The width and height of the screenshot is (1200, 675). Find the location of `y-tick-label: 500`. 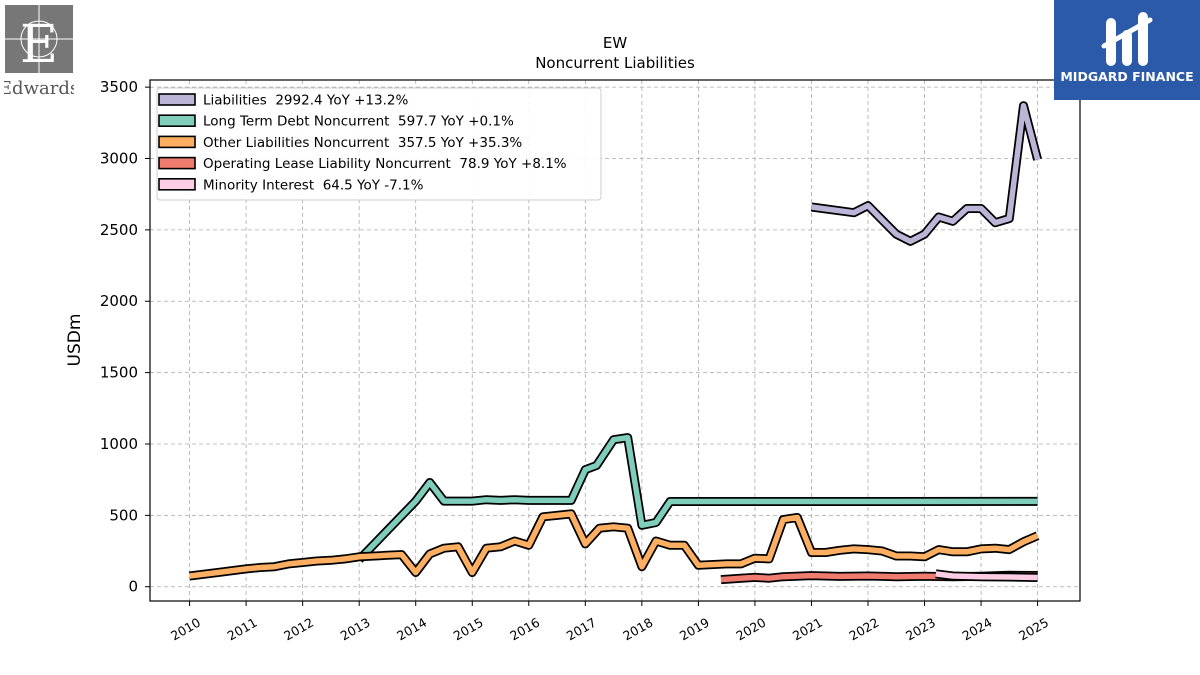

y-tick-label: 500 is located at coordinates (123, 515).